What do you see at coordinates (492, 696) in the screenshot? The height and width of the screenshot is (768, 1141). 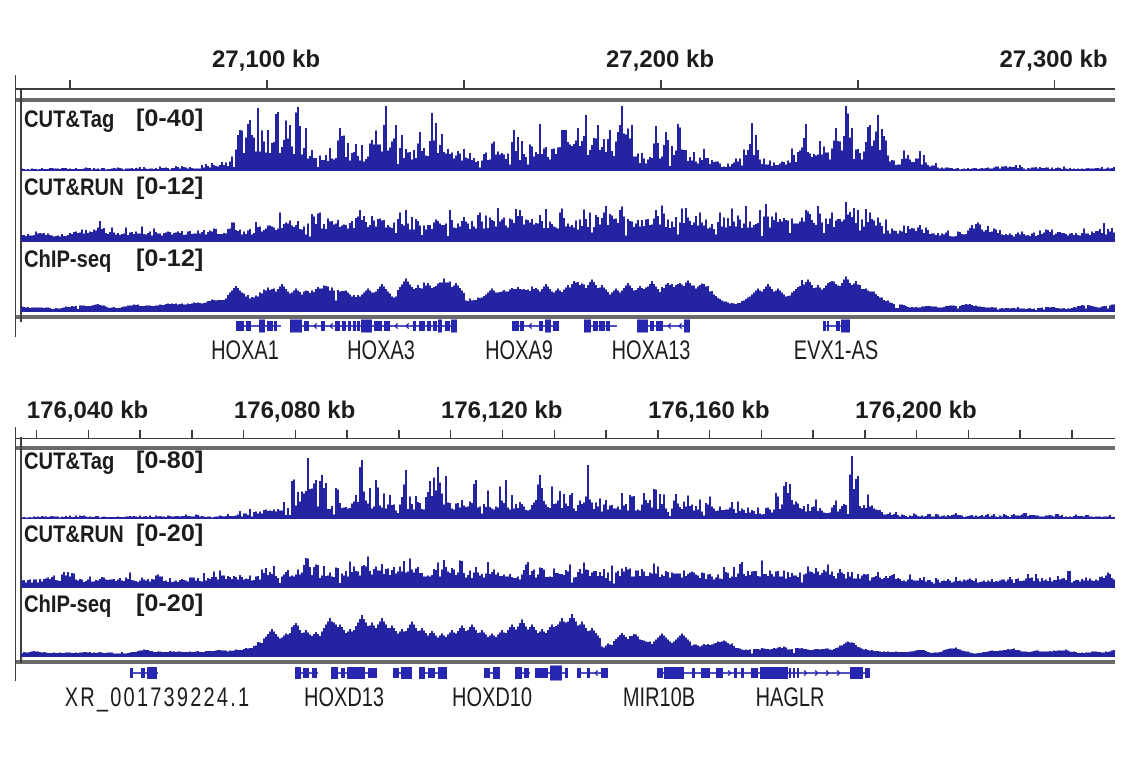 I see `gene-name-label: HOXD10` at bounding box center [492, 696].